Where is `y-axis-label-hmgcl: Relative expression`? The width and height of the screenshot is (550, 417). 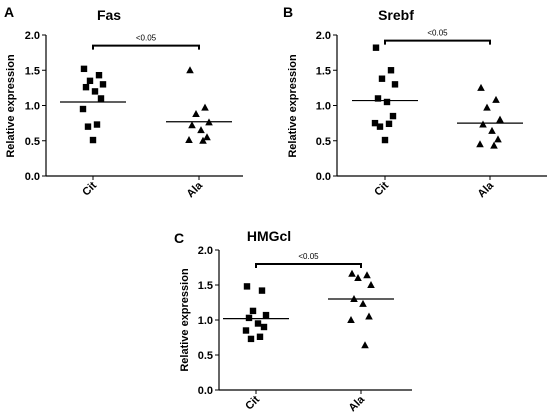
y-axis-label-hmgcl: Relative expression is located at coordinates (185, 320).